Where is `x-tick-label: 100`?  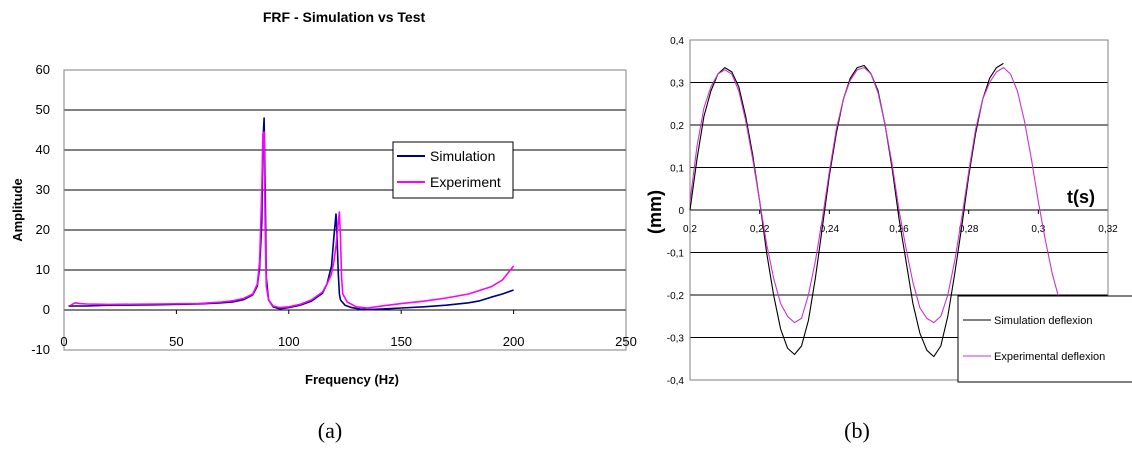
x-tick-label: 100 is located at coordinates (289, 341).